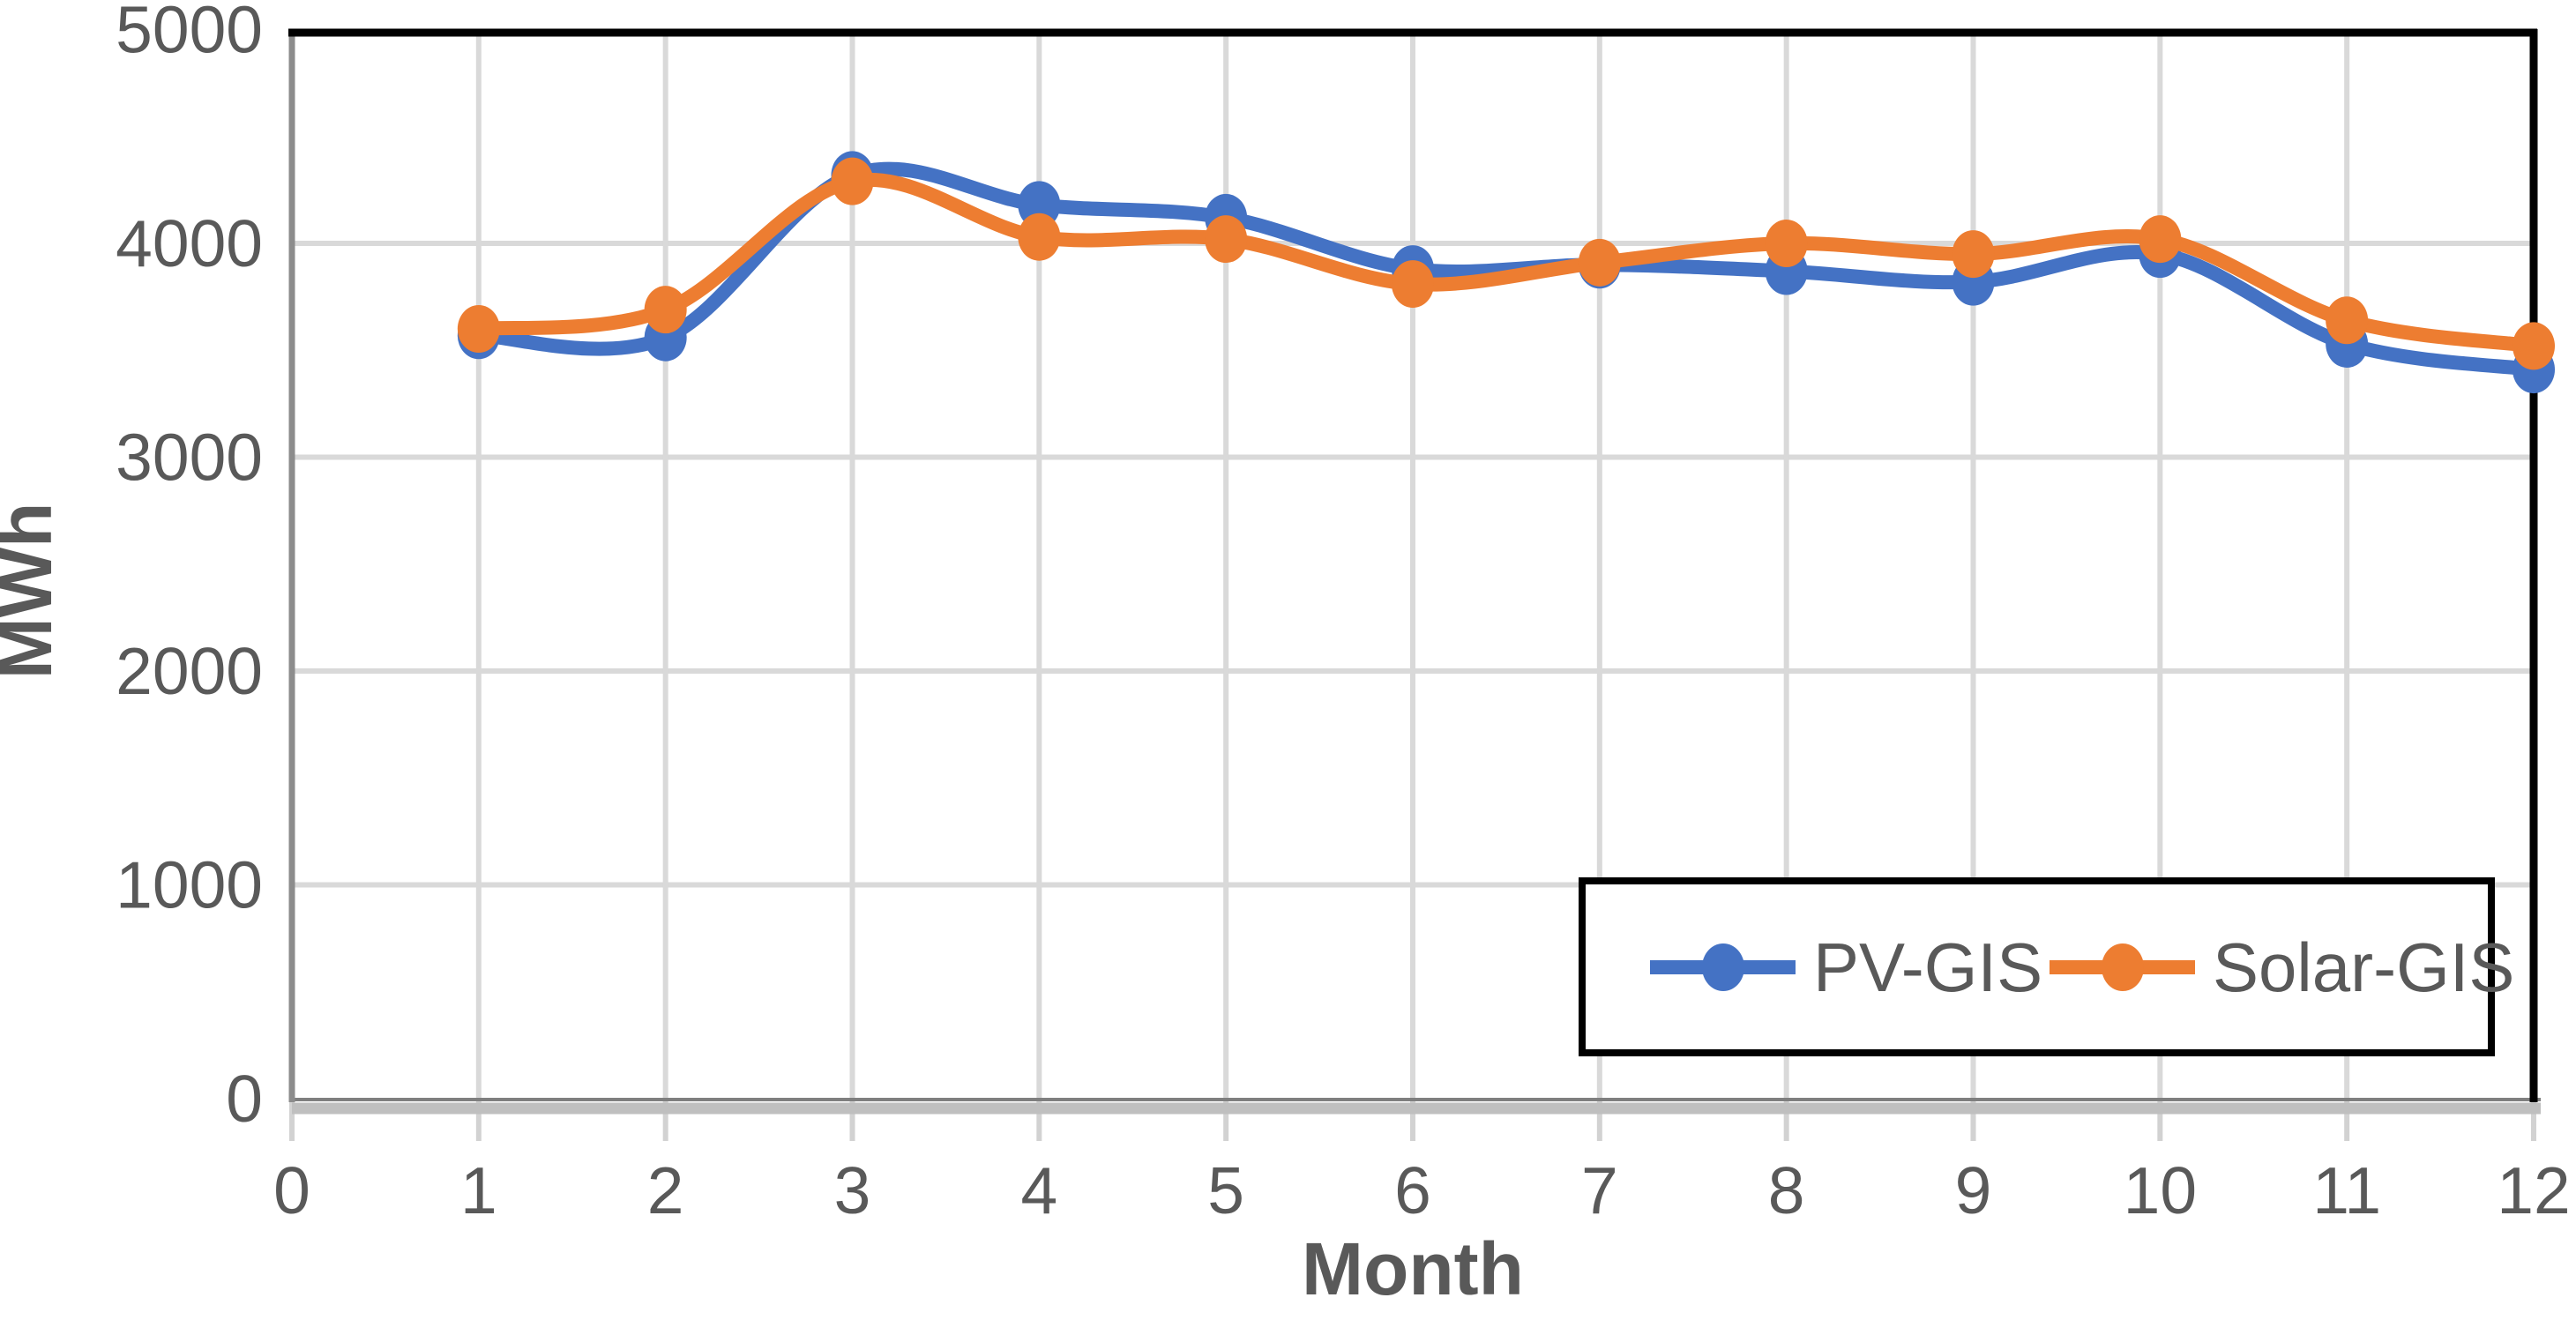 This screenshot has height=1320, width=2576. I want to click on legend-entry-pv-gis: PV-GIS, so click(1846, 967).